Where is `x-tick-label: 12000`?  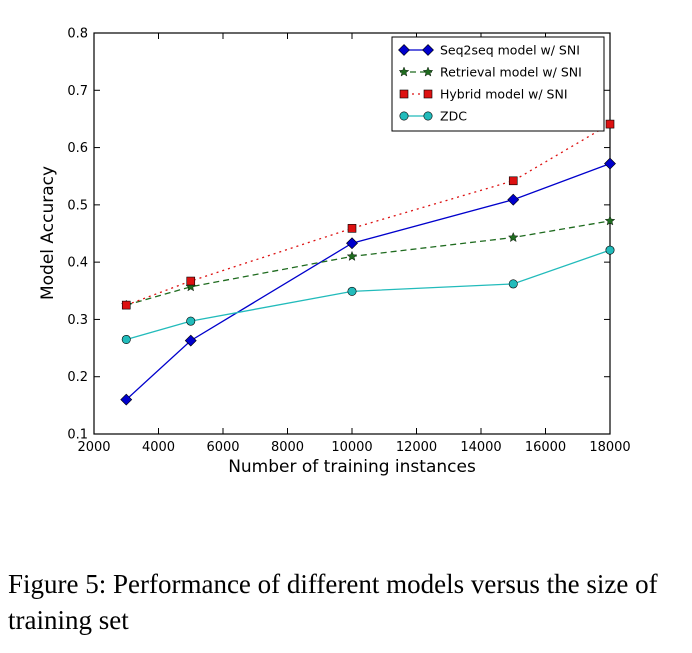
x-tick-label: 12000 is located at coordinates (416, 447).